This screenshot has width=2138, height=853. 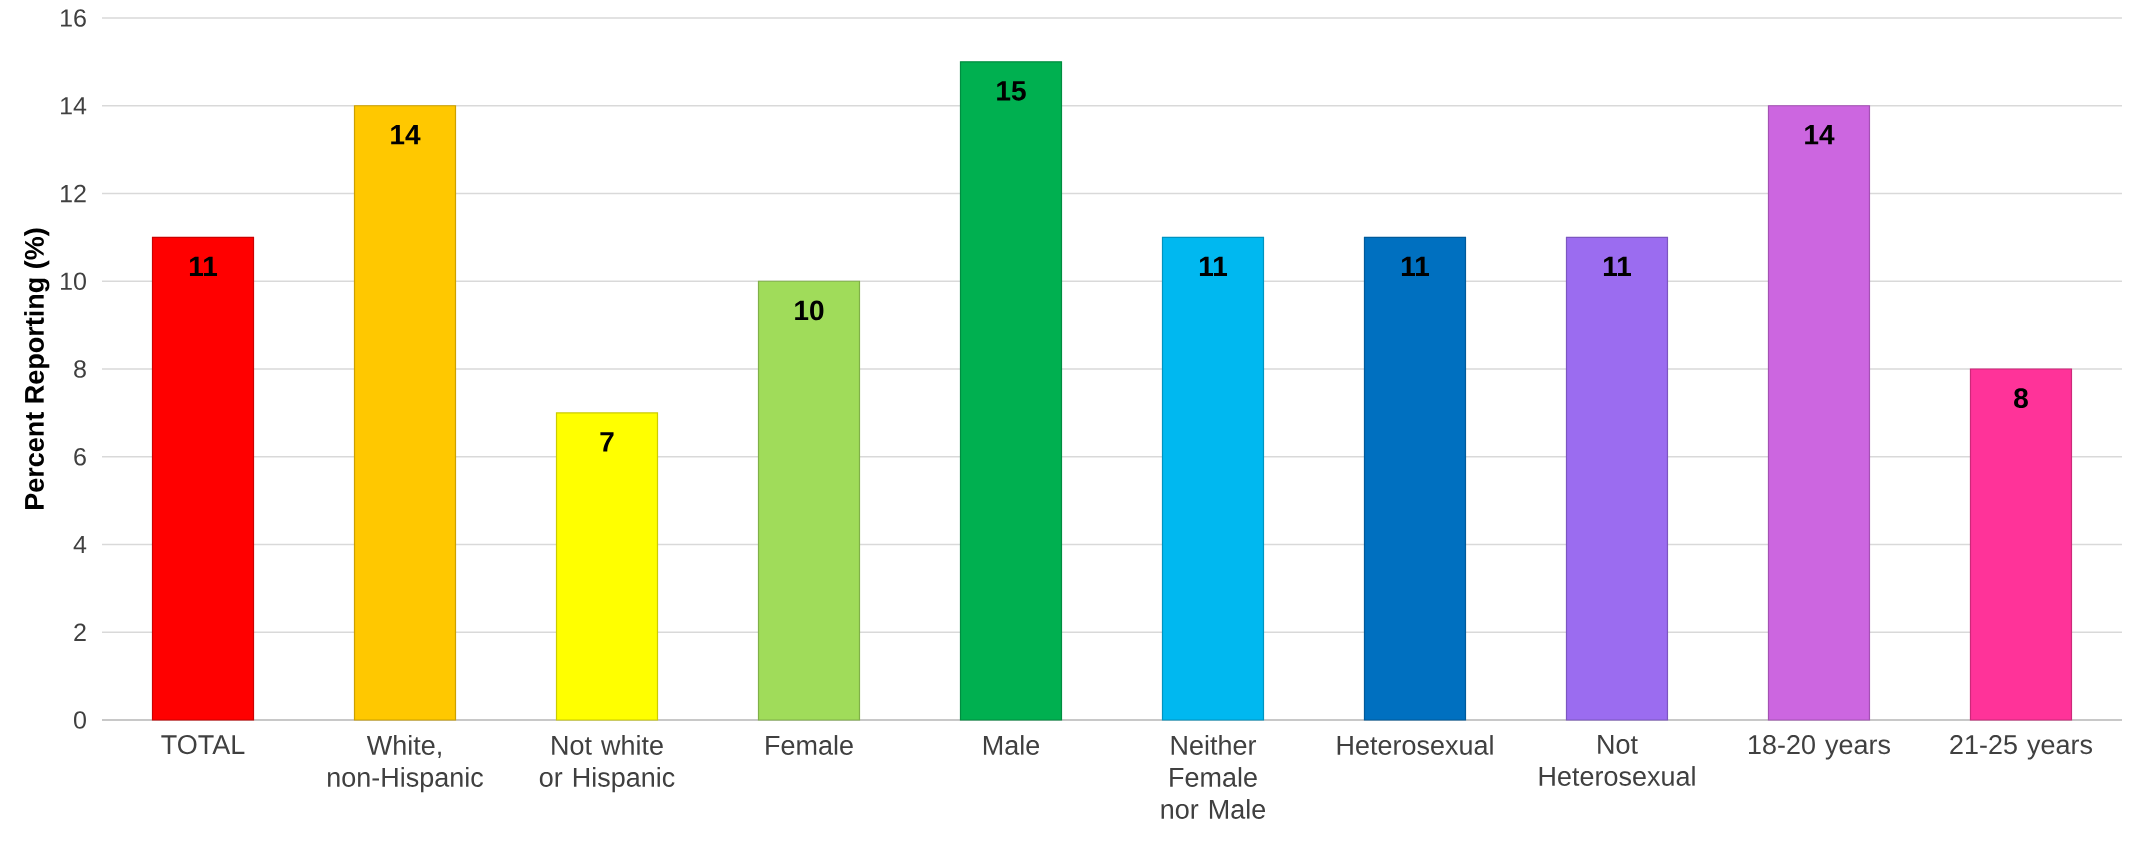 What do you see at coordinates (74, 106) in the screenshot?
I see `y-tick-label: 14` at bounding box center [74, 106].